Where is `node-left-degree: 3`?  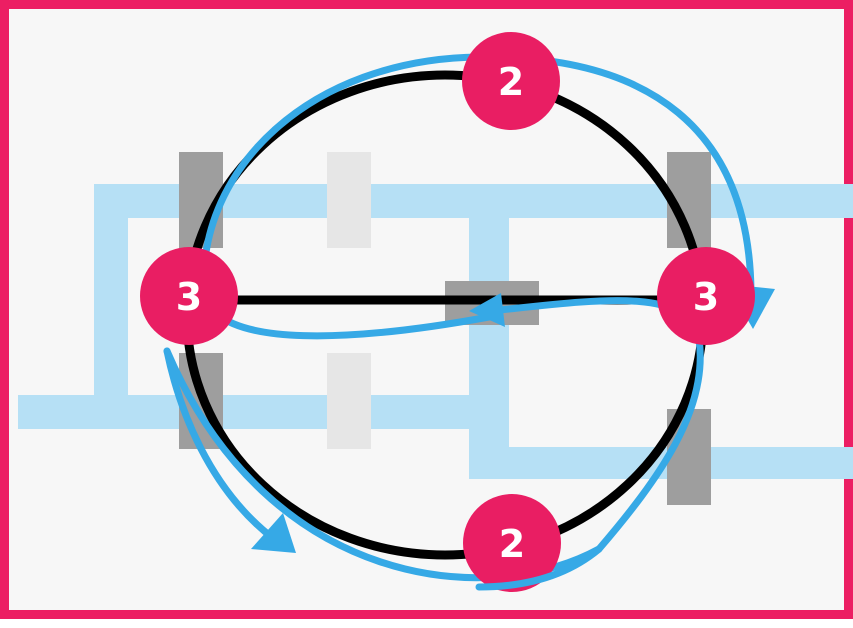 node-left-degree: 3 is located at coordinates (189, 297).